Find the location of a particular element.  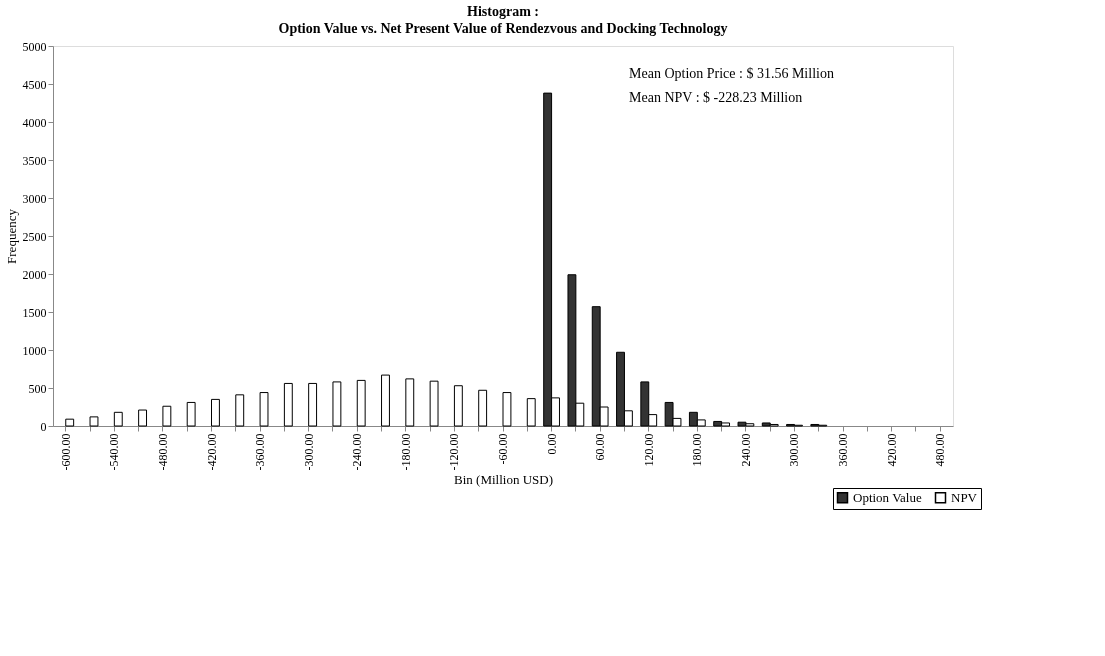

x-tick-label: 300.00 is located at coordinates (794, 450).